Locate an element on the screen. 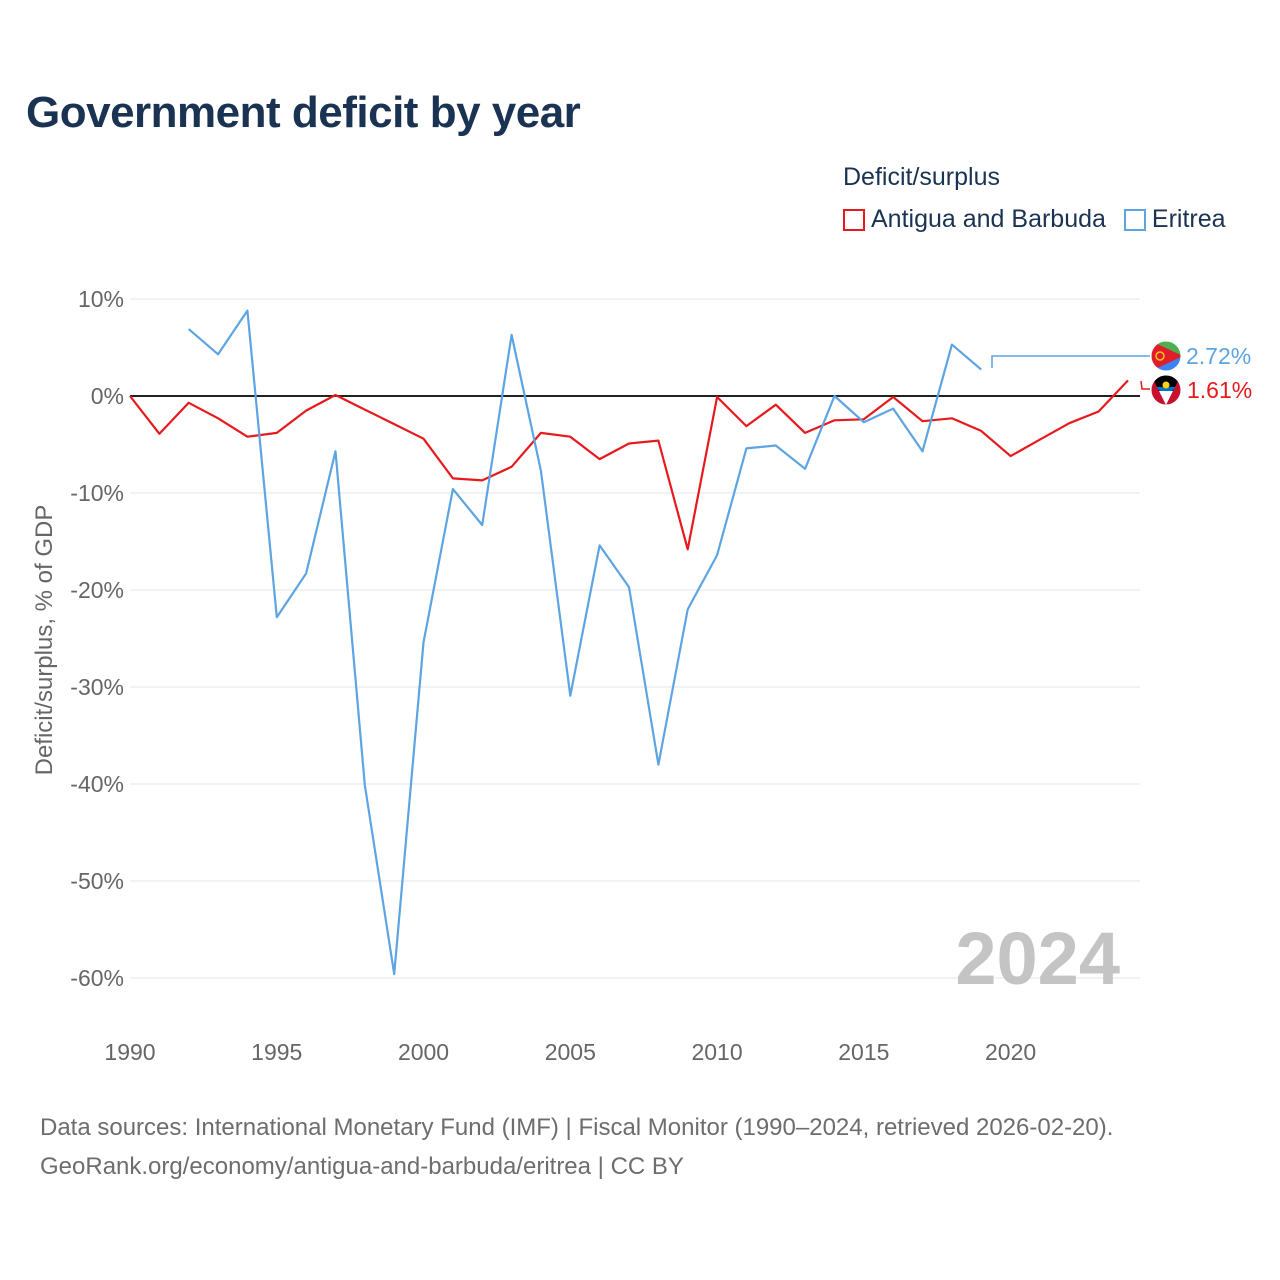 The image size is (1280, 1280). legend-item-antigua: Antigua and Barbuda is located at coordinates (974, 219).